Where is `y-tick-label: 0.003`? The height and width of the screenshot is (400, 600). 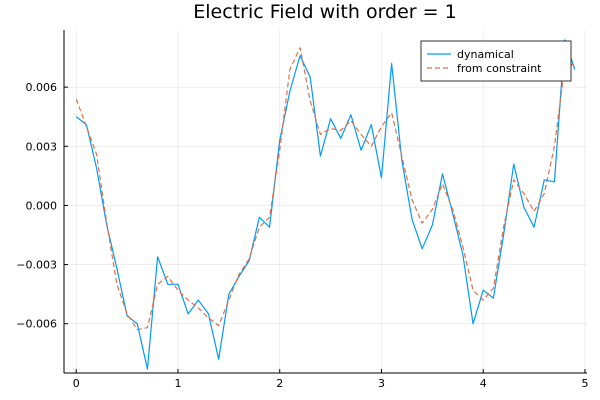
y-tick-label: 0.003 is located at coordinates (42, 146).